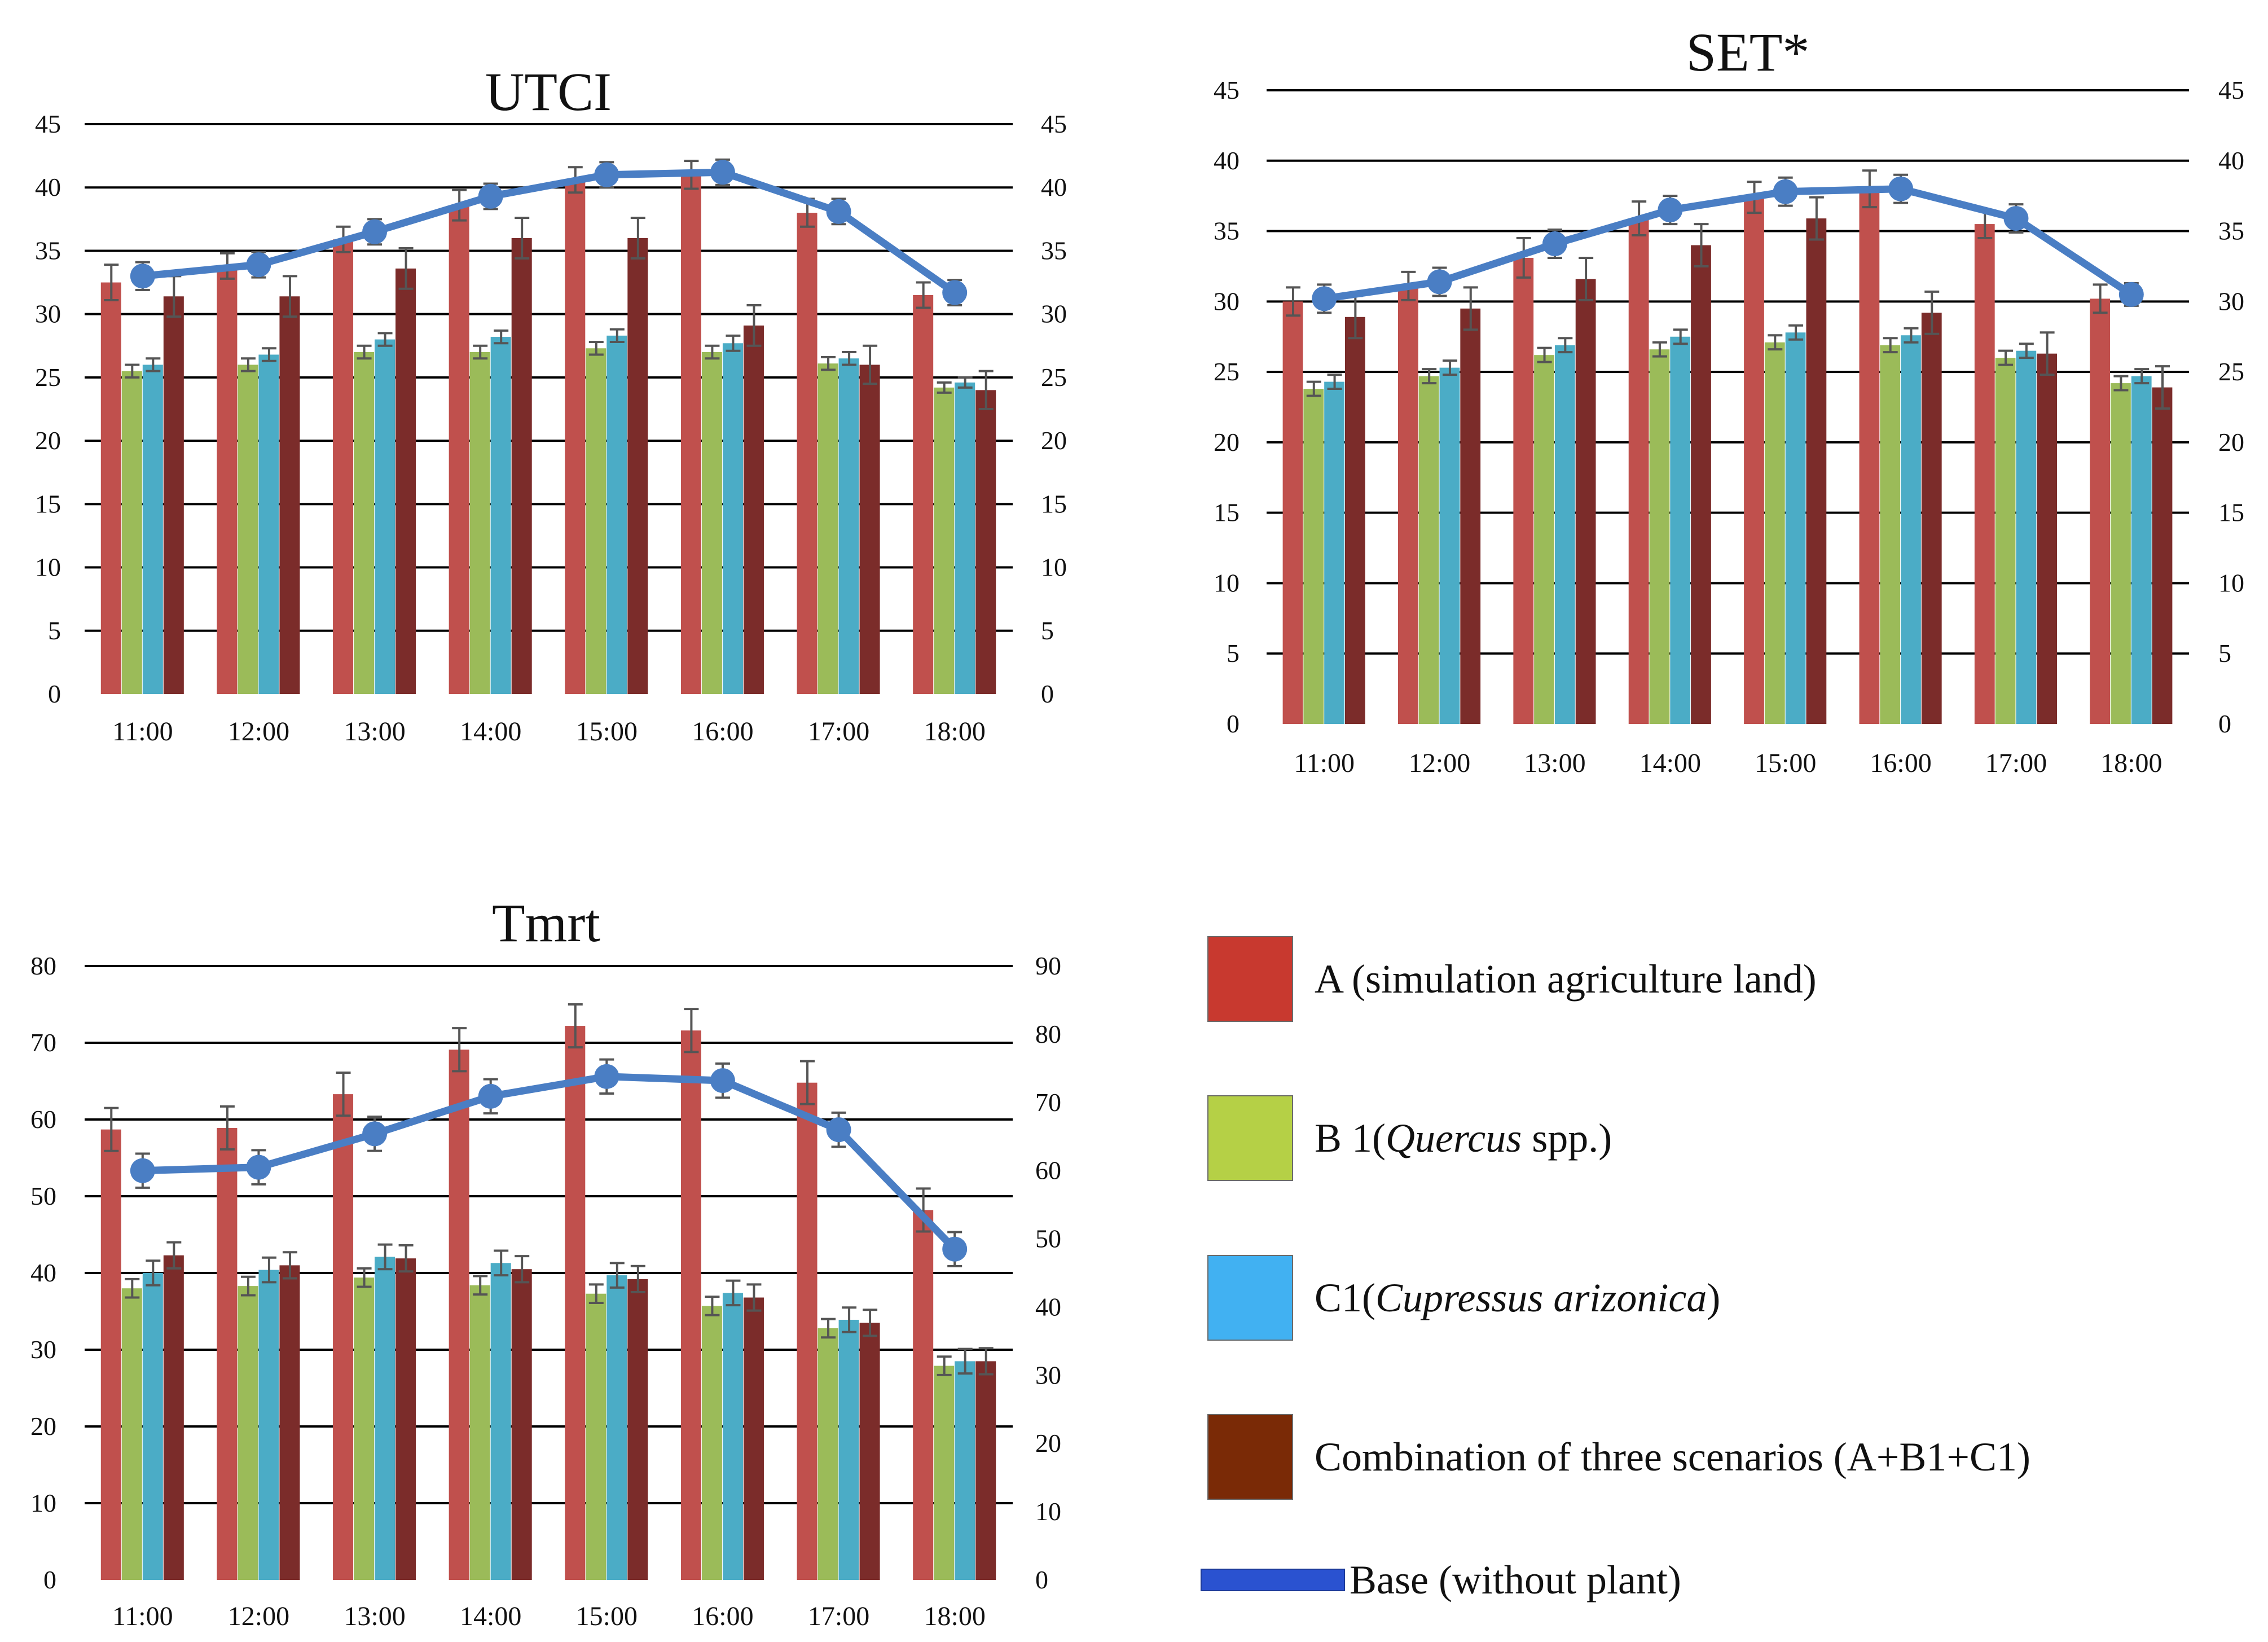 The height and width of the screenshot is (1642, 2268). Describe the element at coordinates (2225, 723) in the screenshot. I see `set-y-tick-right: 0` at that location.